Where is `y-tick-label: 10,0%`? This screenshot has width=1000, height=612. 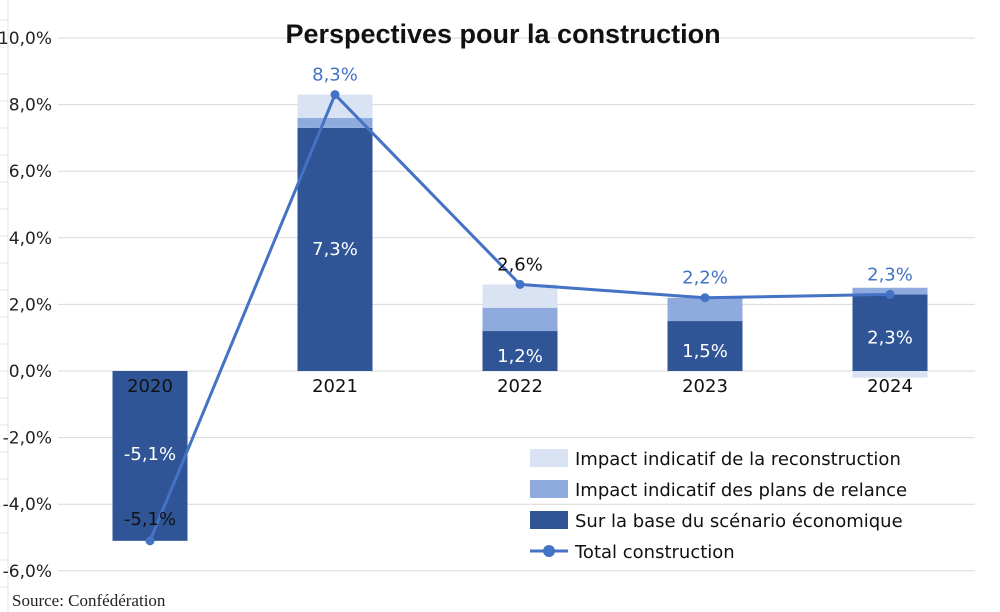 y-tick-label: 10,0% is located at coordinates (26, 39).